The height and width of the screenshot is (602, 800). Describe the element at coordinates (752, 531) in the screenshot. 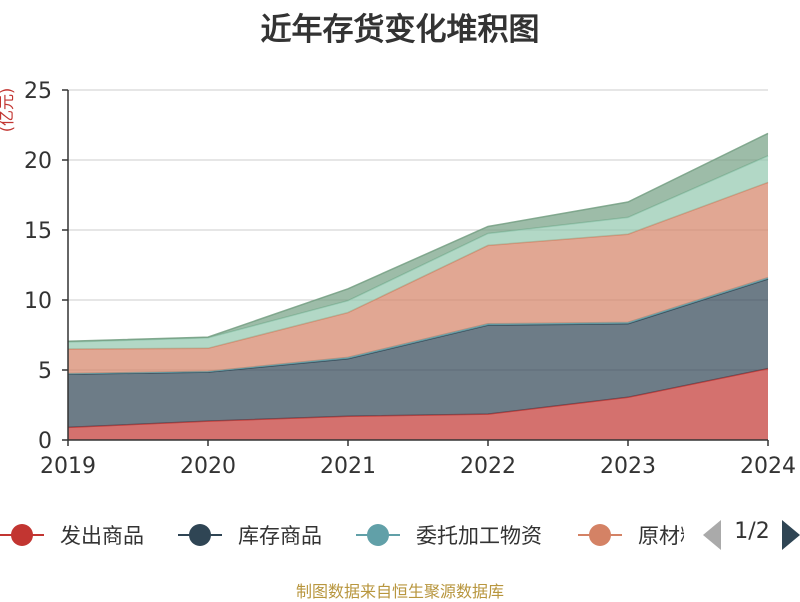

I see `legend-page-indicator: 1/2` at that location.